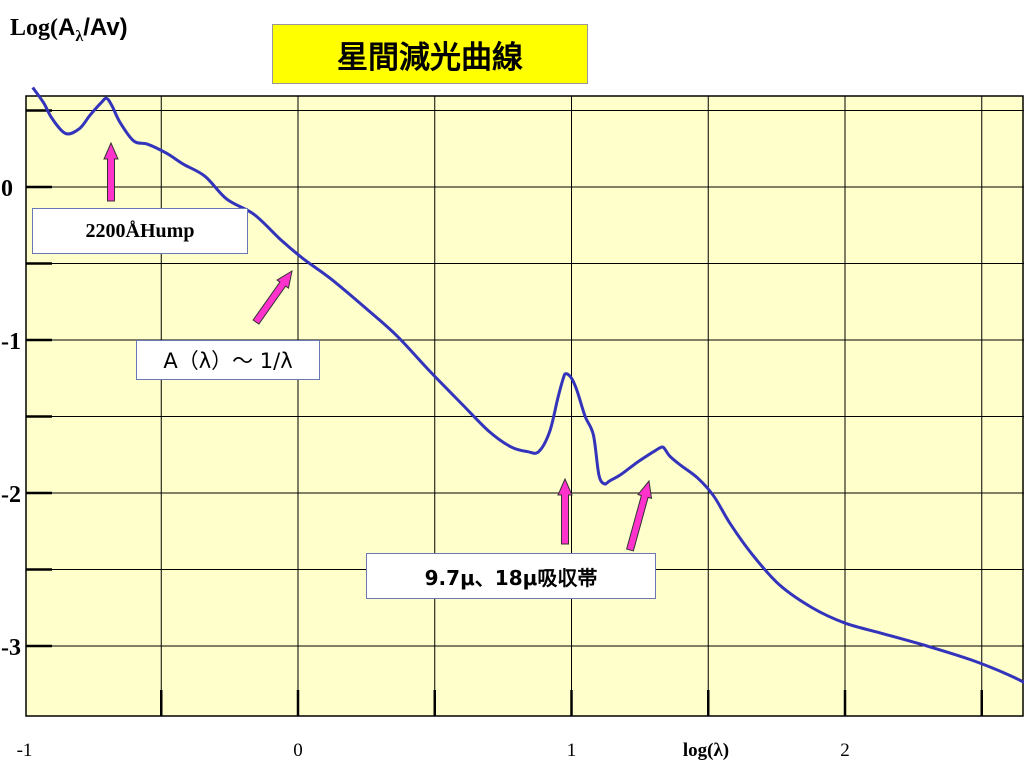  I want to click on x-tick-label: 1, so click(572, 750).